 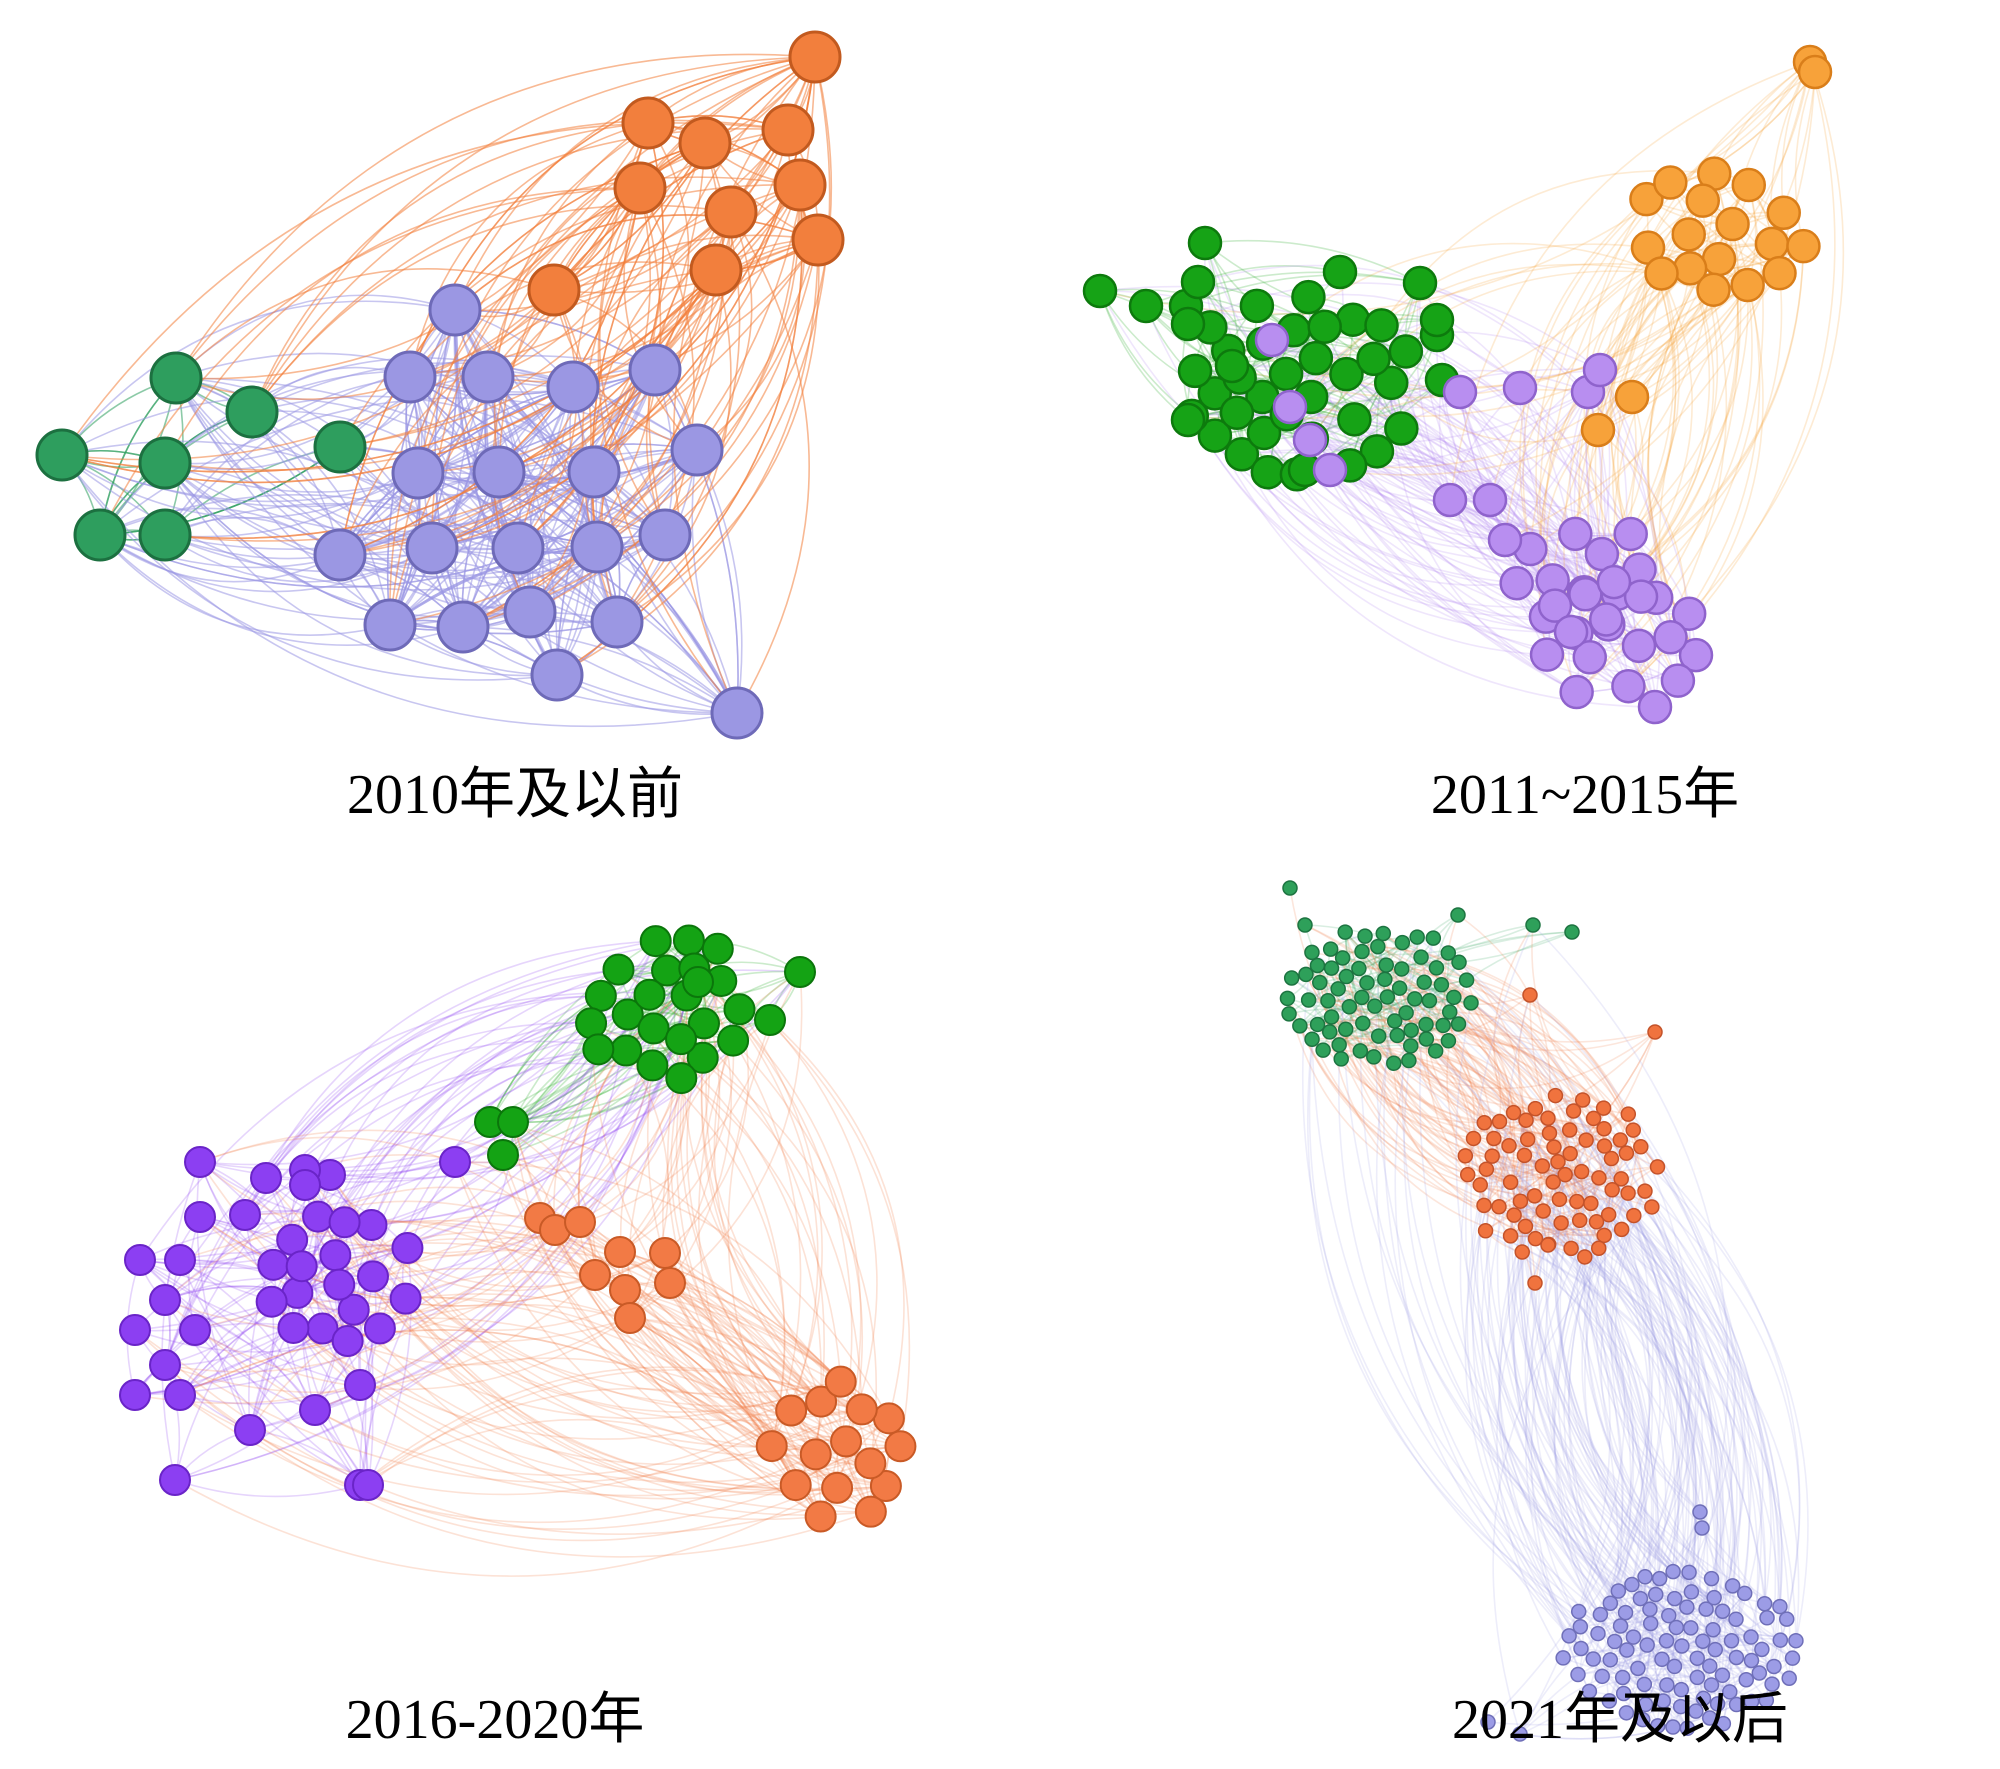 What do you see at coordinates (1585, 795) in the screenshot?
I see `panel-caption: 2011~2015年` at bounding box center [1585, 795].